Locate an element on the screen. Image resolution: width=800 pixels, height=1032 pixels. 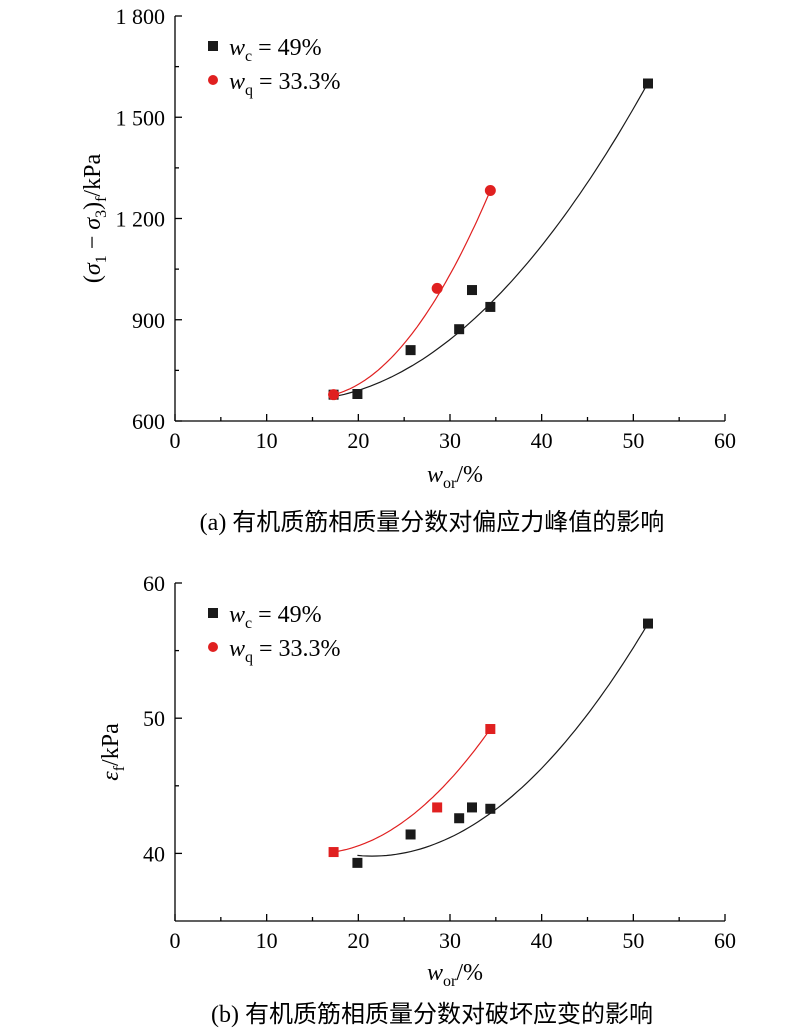
y-axis-label: εf/kPa is located at coordinates (113, 752).